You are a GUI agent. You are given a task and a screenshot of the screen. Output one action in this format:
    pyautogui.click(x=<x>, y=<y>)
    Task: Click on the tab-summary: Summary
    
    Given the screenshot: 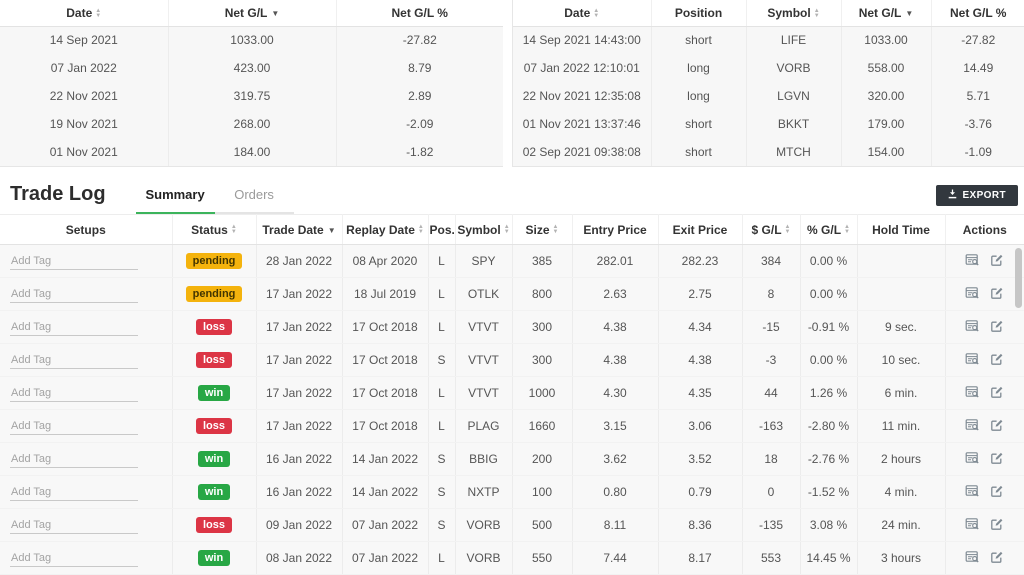 What is the action you would take?
    pyautogui.click(x=175, y=197)
    